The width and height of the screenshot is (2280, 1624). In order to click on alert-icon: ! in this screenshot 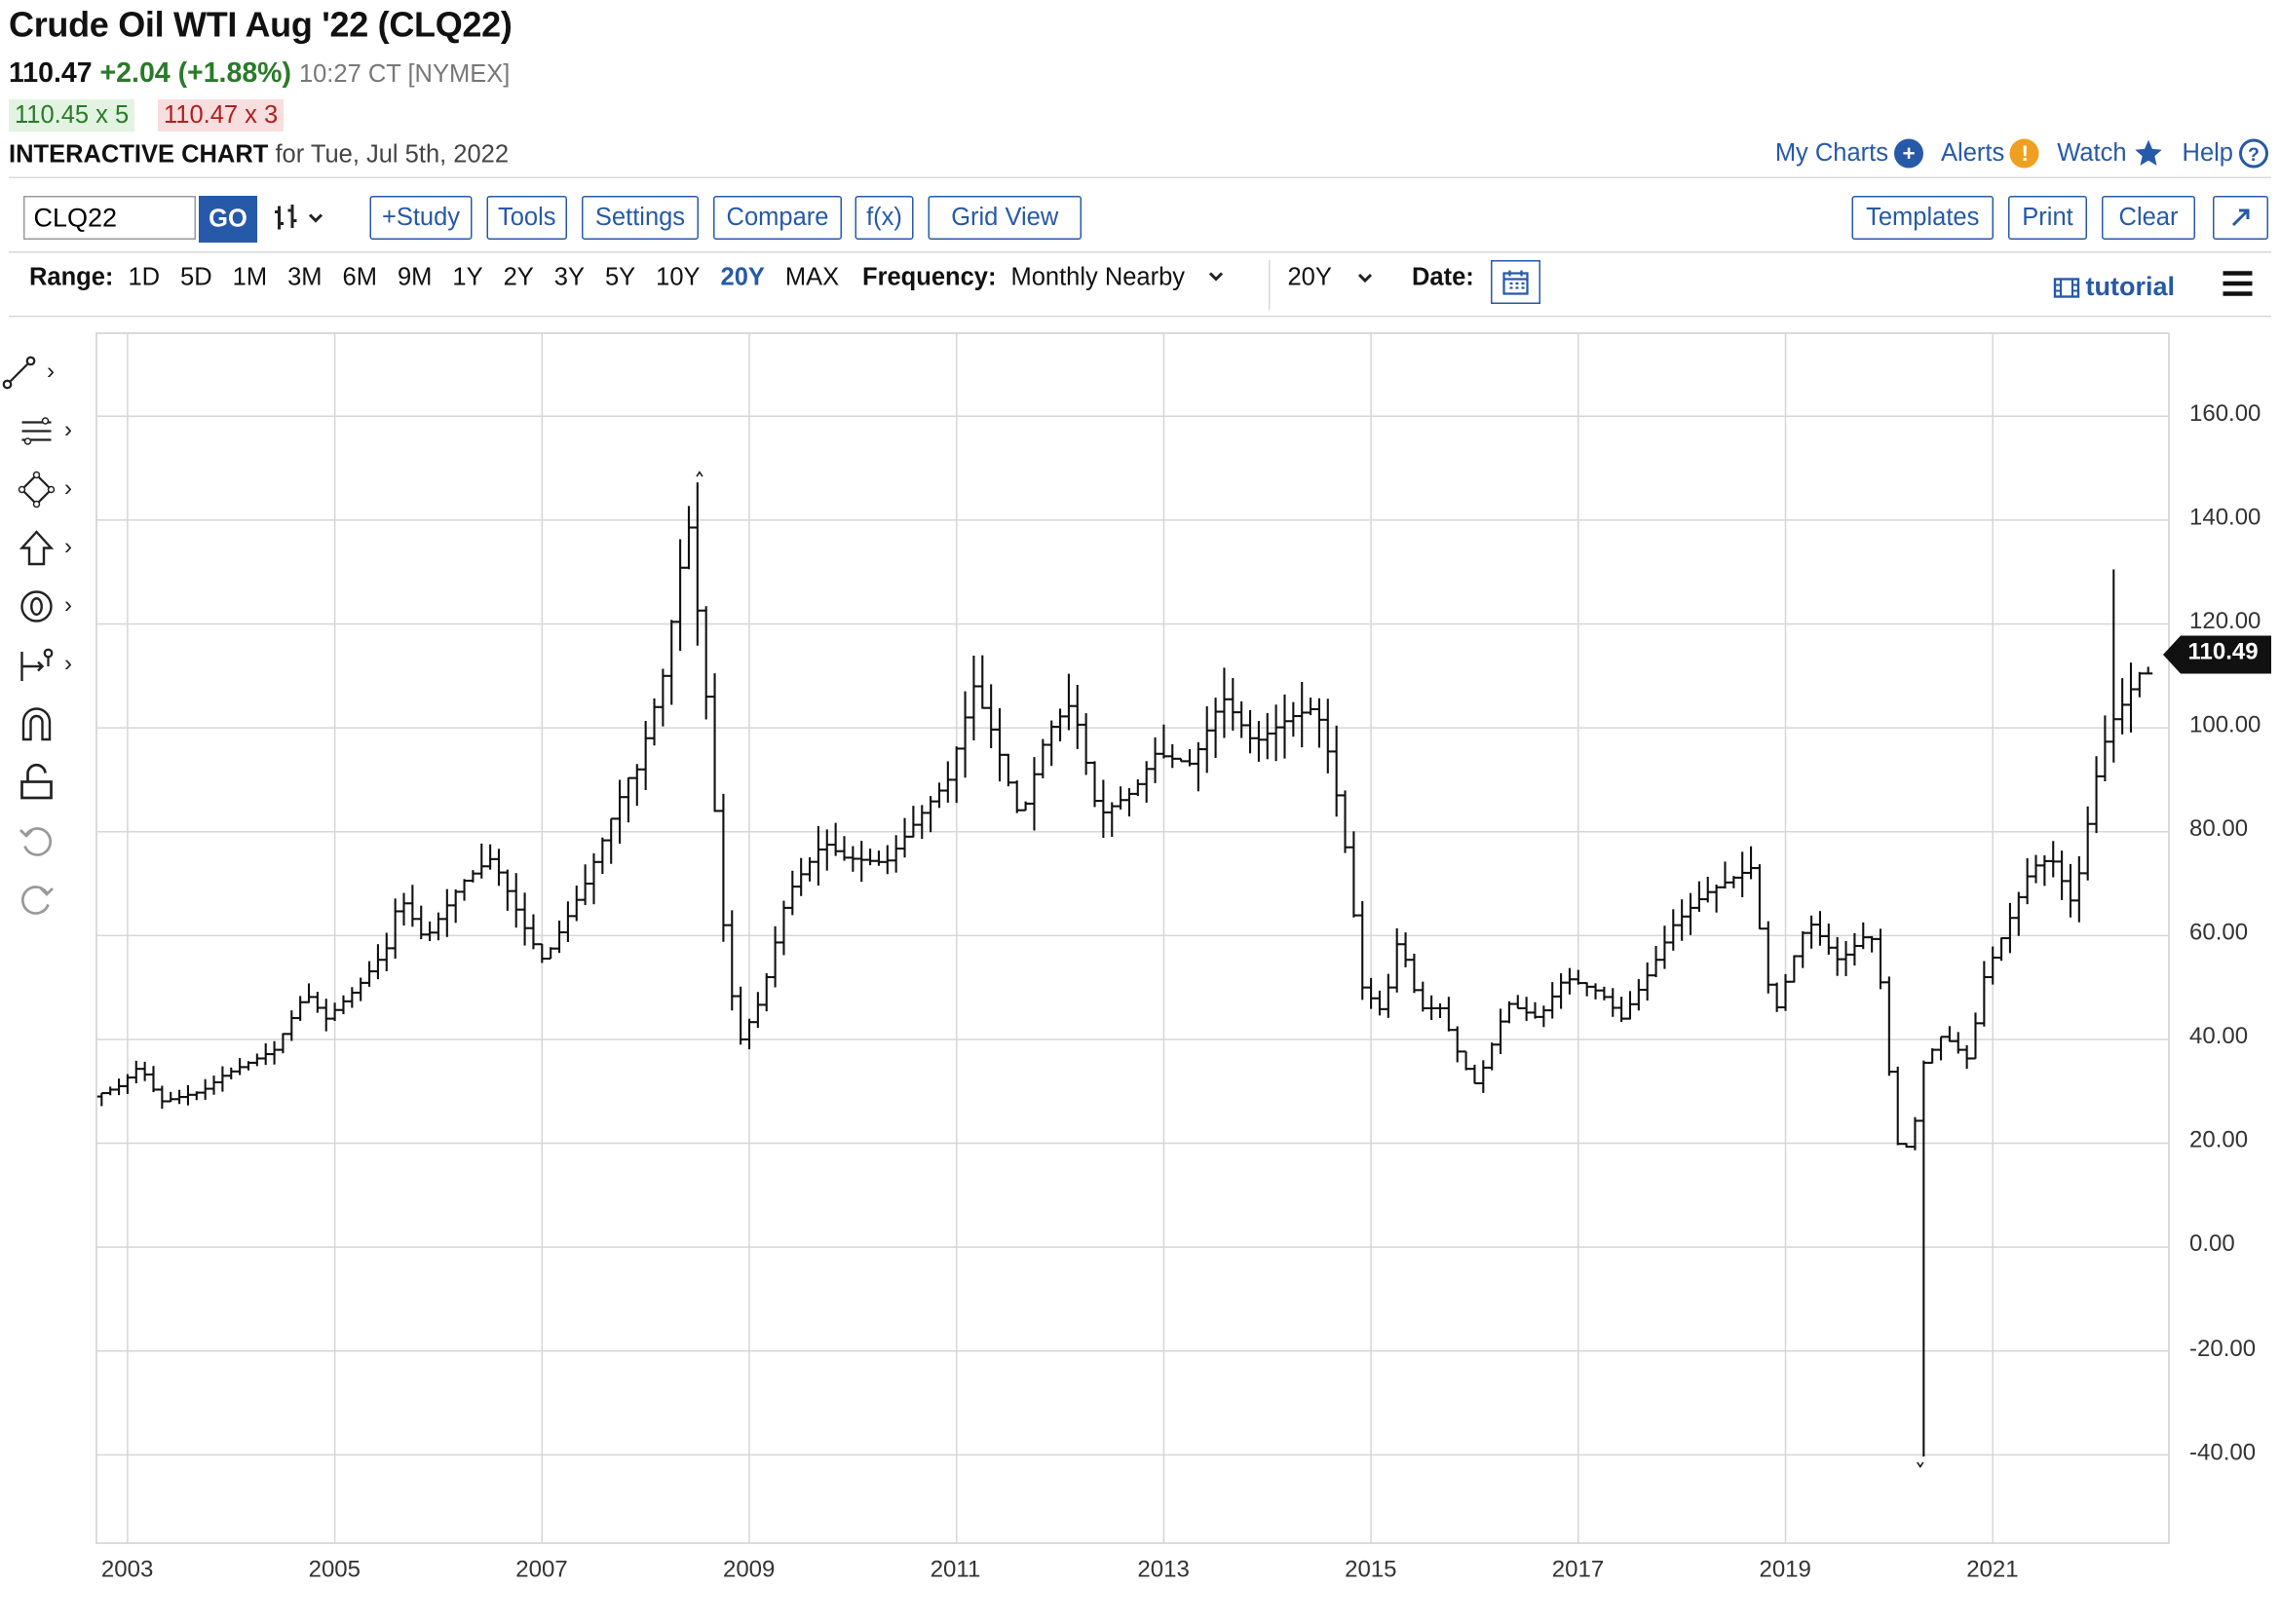, I will do `click(2025, 153)`.